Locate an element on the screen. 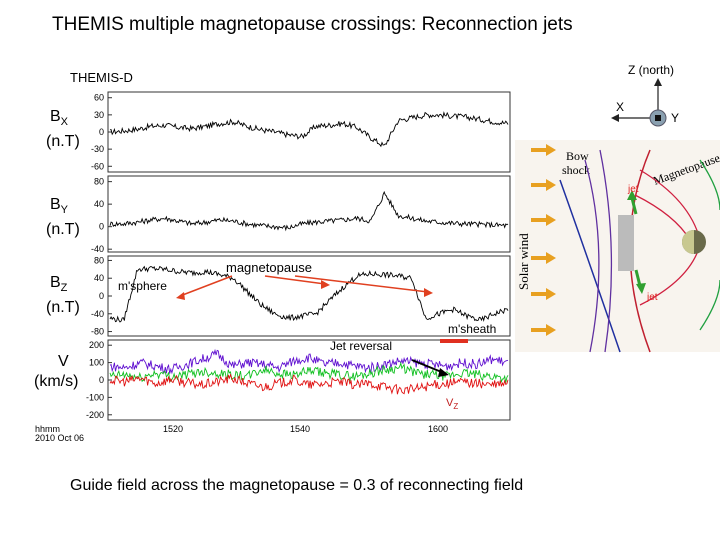  ytick-label-v-2: 0 is located at coordinates (101, 380).